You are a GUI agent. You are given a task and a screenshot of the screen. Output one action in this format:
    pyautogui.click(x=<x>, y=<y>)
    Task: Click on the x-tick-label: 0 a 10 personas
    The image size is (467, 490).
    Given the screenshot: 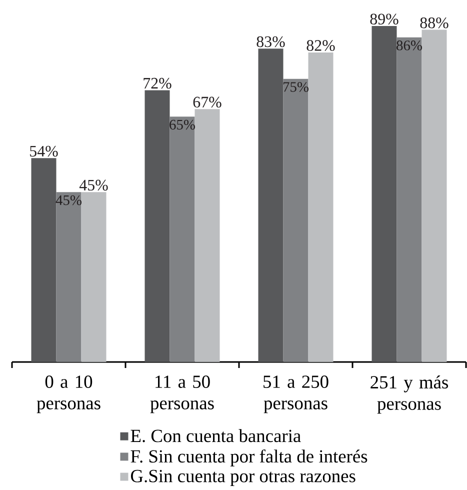 What is the action you would take?
    pyautogui.click(x=68, y=395)
    